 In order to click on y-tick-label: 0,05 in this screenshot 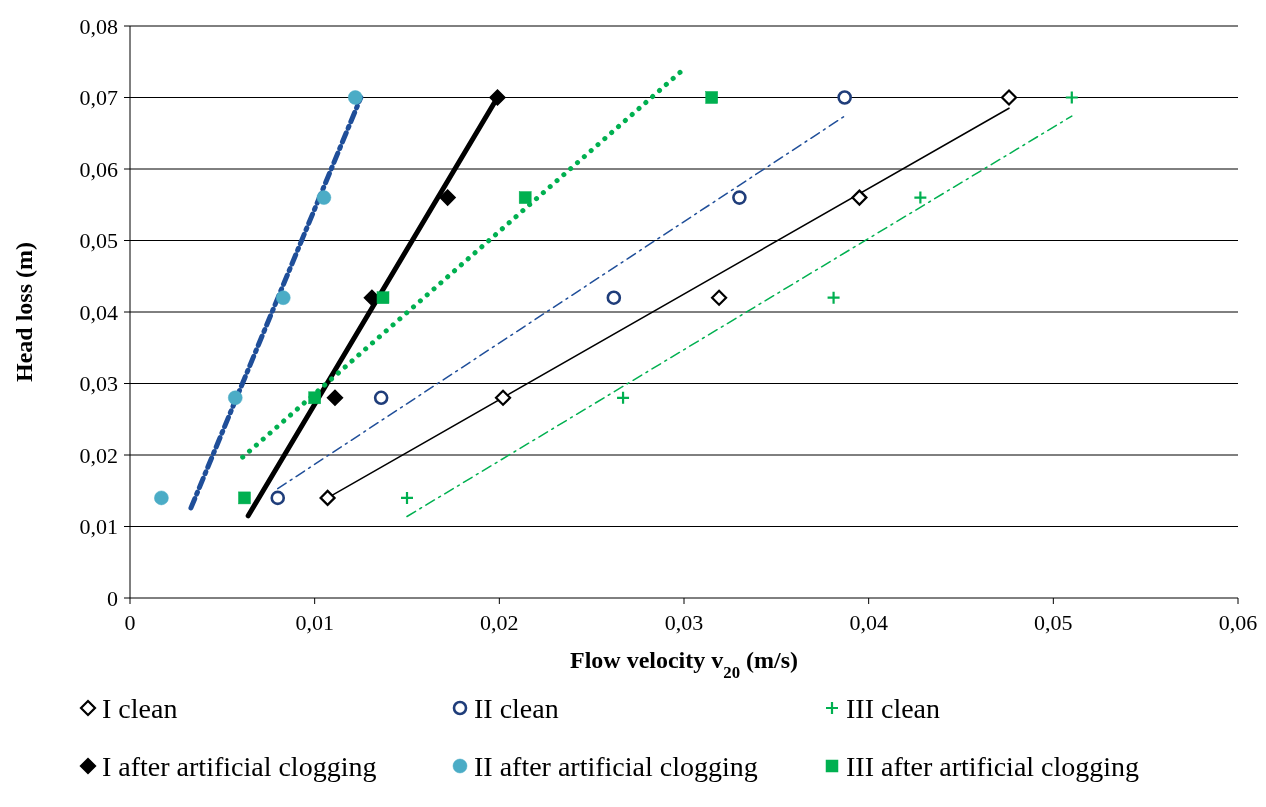, I will do `click(98, 241)`.